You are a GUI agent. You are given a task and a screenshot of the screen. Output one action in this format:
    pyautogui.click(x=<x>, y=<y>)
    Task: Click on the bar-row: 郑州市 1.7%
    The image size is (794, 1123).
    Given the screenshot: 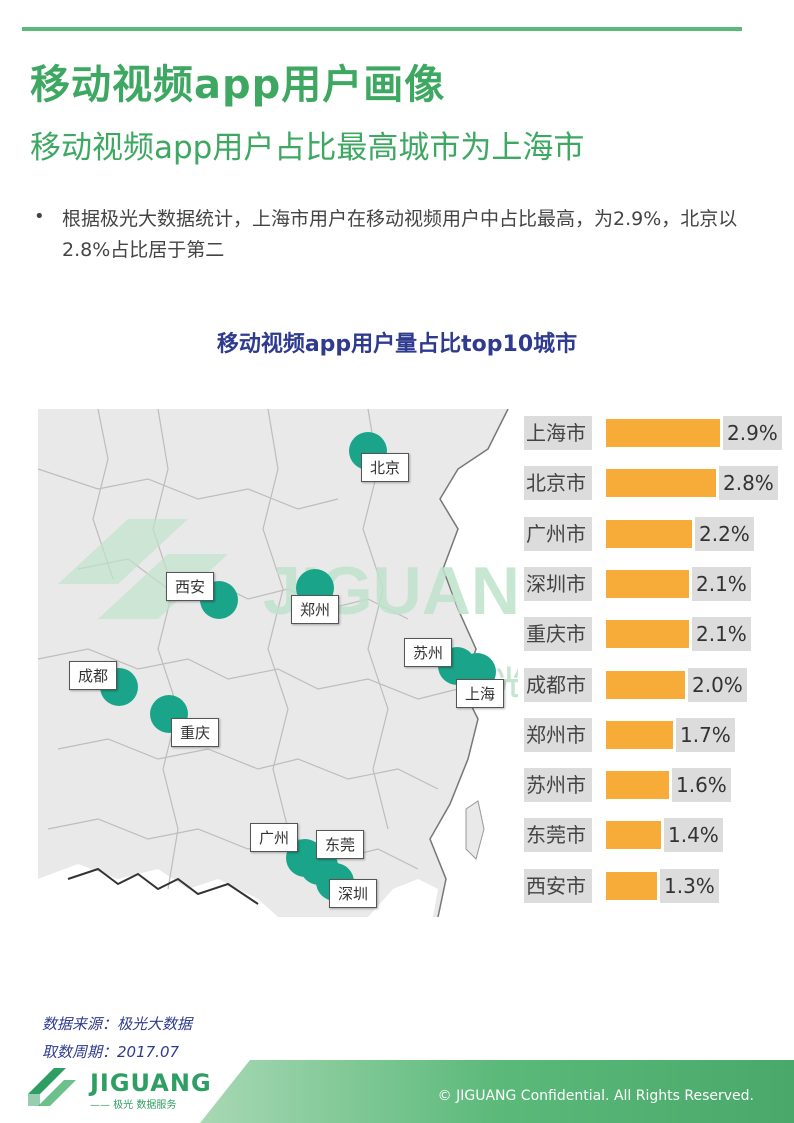 What is the action you would take?
    pyautogui.click(x=659, y=734)
    